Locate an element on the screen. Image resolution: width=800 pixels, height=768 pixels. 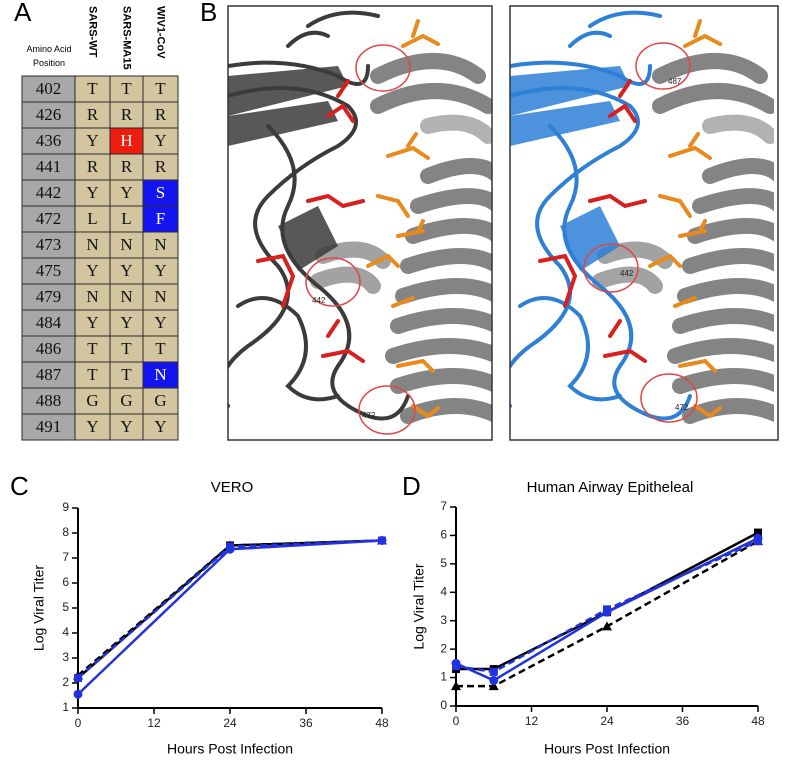
cell-text: 475 is located at coordinates (49, 270).